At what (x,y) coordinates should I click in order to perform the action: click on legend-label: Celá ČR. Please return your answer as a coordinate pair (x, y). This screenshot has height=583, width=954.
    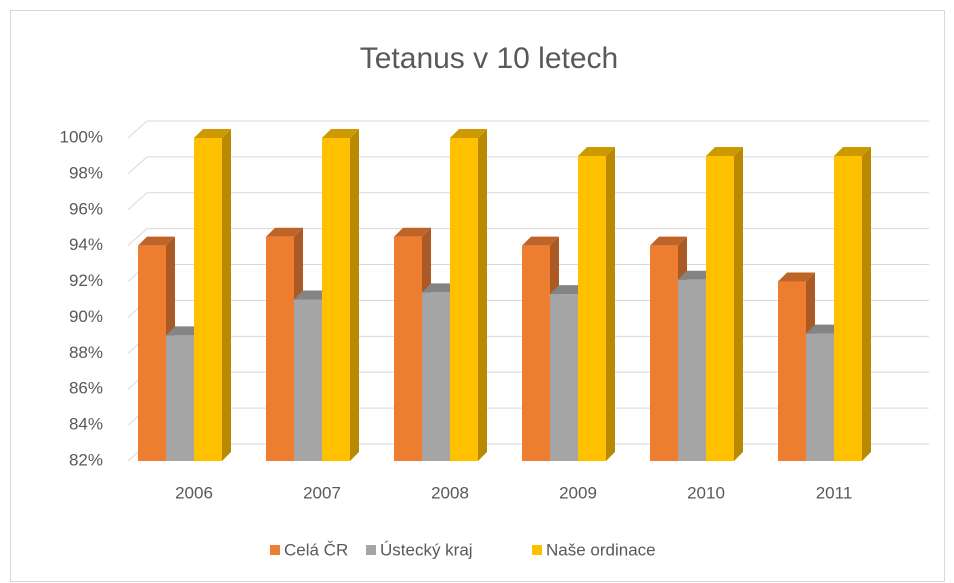
    Looking at the image, I should click on (316, 549).